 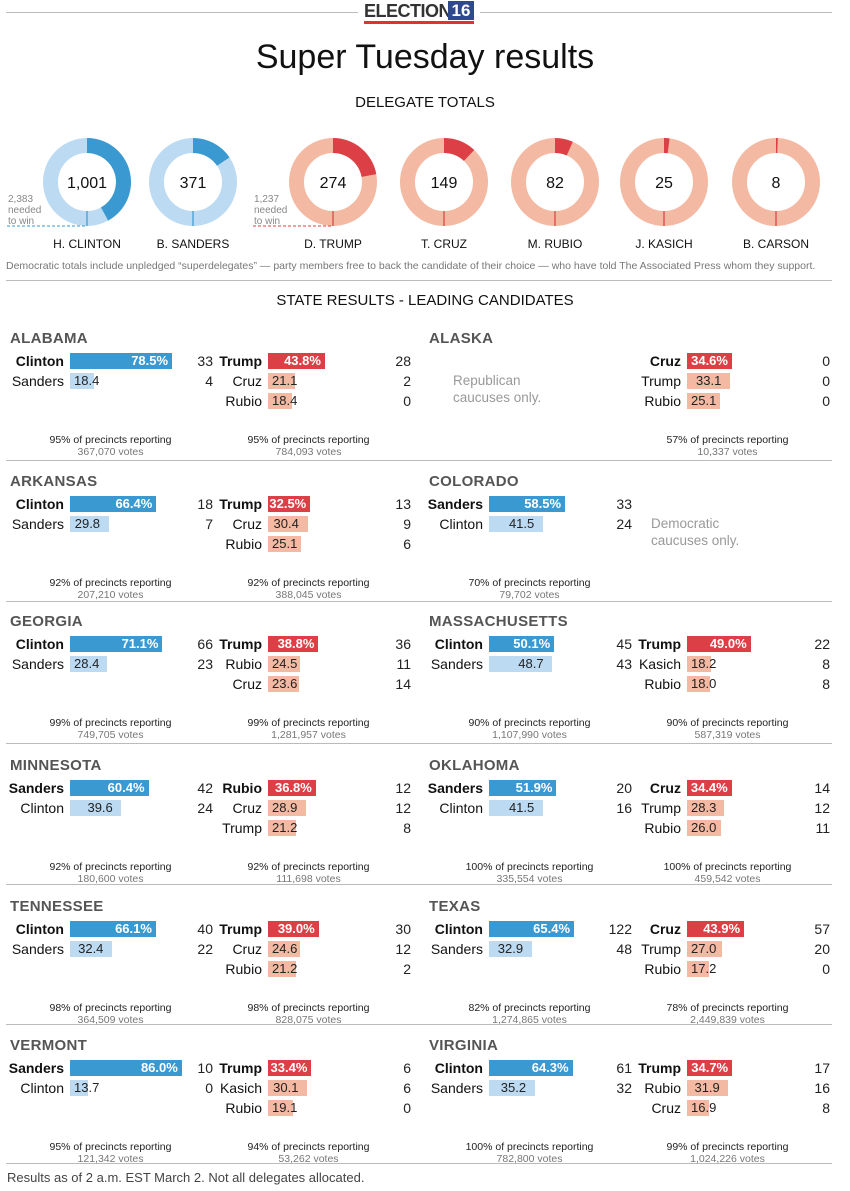 I want to click on candidate-row: Clinton 41.5 24, so click(x=529, y=524).